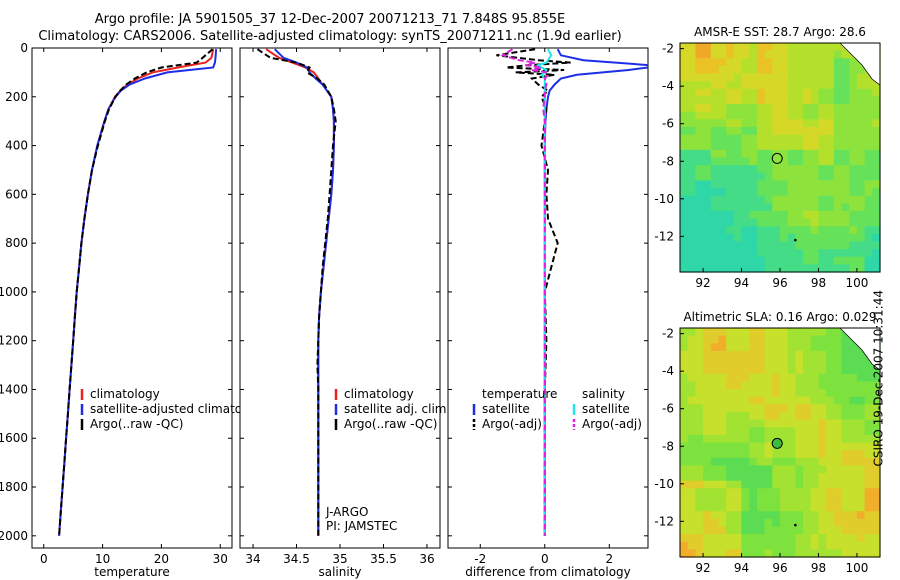 This screenshot has height=580, width=900. Describe the element at coordinates (136, 292) in the screenshot. I see `series-line` at that location.